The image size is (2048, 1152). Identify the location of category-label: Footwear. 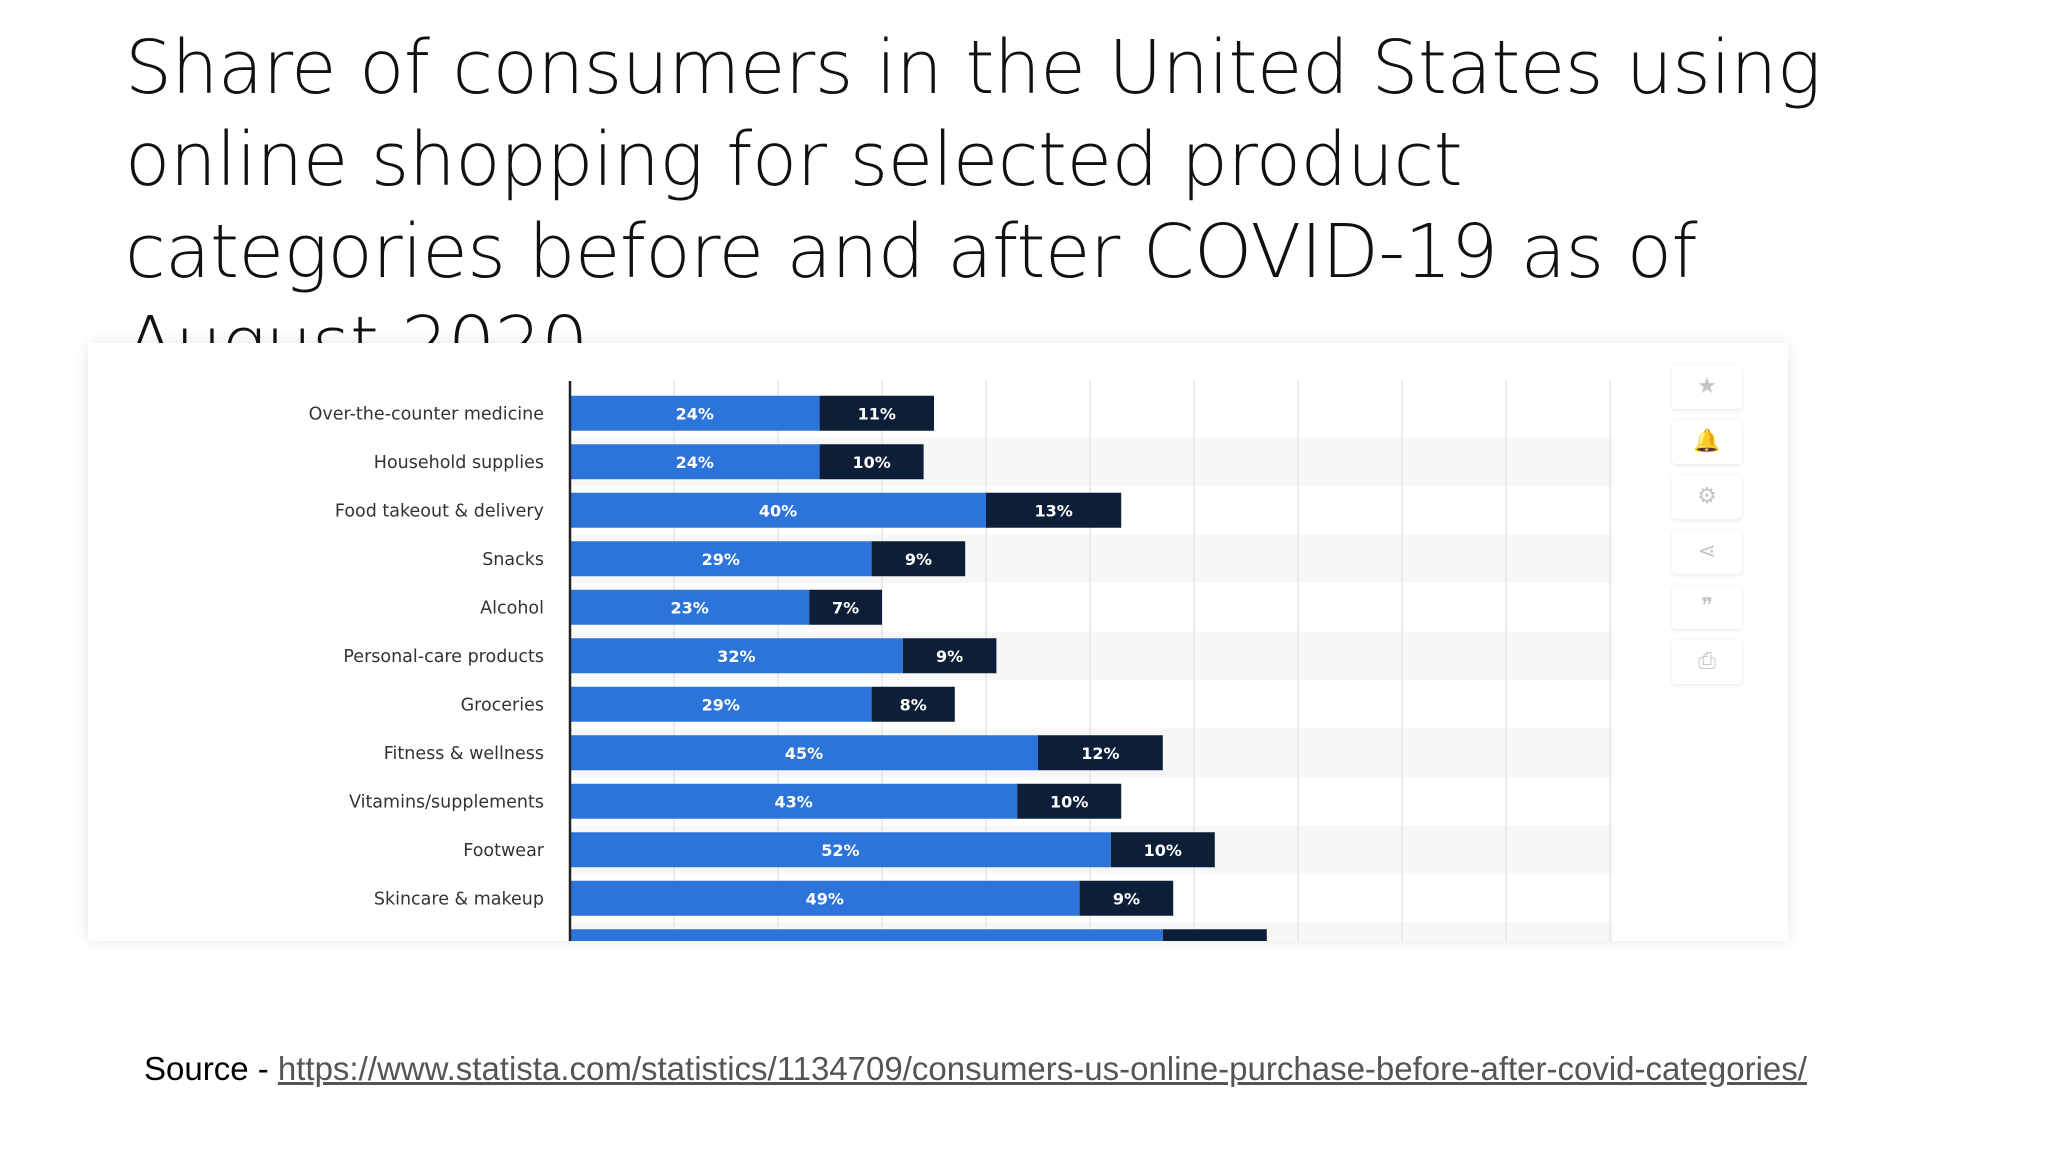
(504, 851).